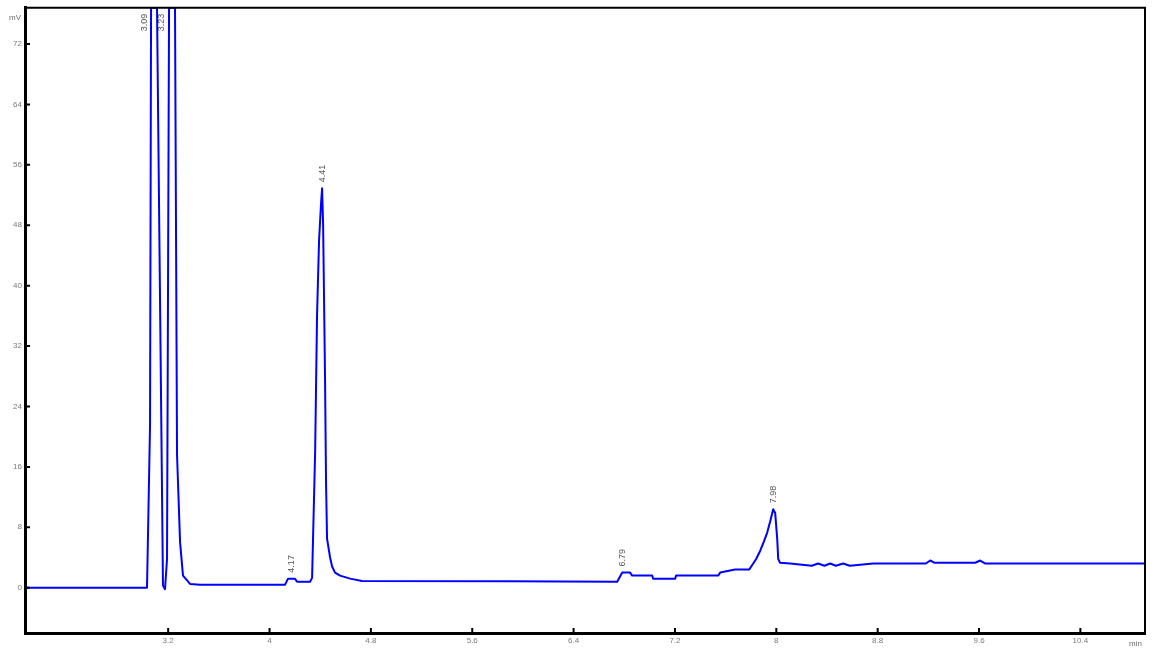 This screenshot has height=656, width=1166. What do you see at coordinates (979, 640) in the screenshot?
I see `x-tick-label: 9.6` at bounding box center [979, 640].